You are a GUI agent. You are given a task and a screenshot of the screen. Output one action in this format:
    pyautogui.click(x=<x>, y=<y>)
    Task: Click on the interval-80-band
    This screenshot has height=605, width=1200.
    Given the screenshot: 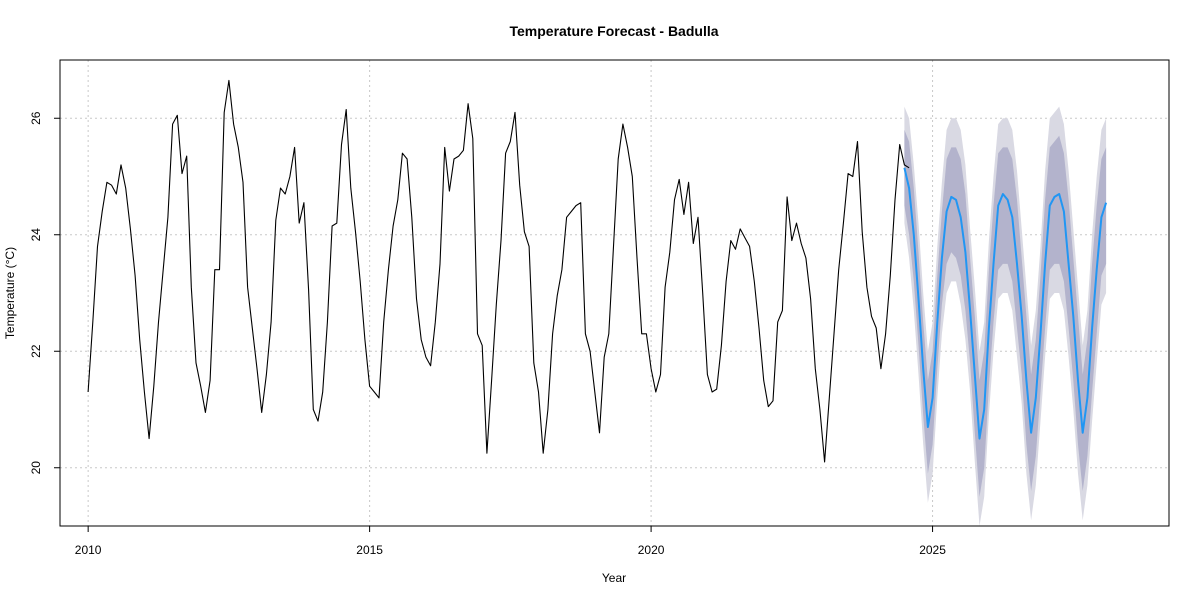 What is the action you would take?
    pyautogui.click(x=1005, y=313)
    